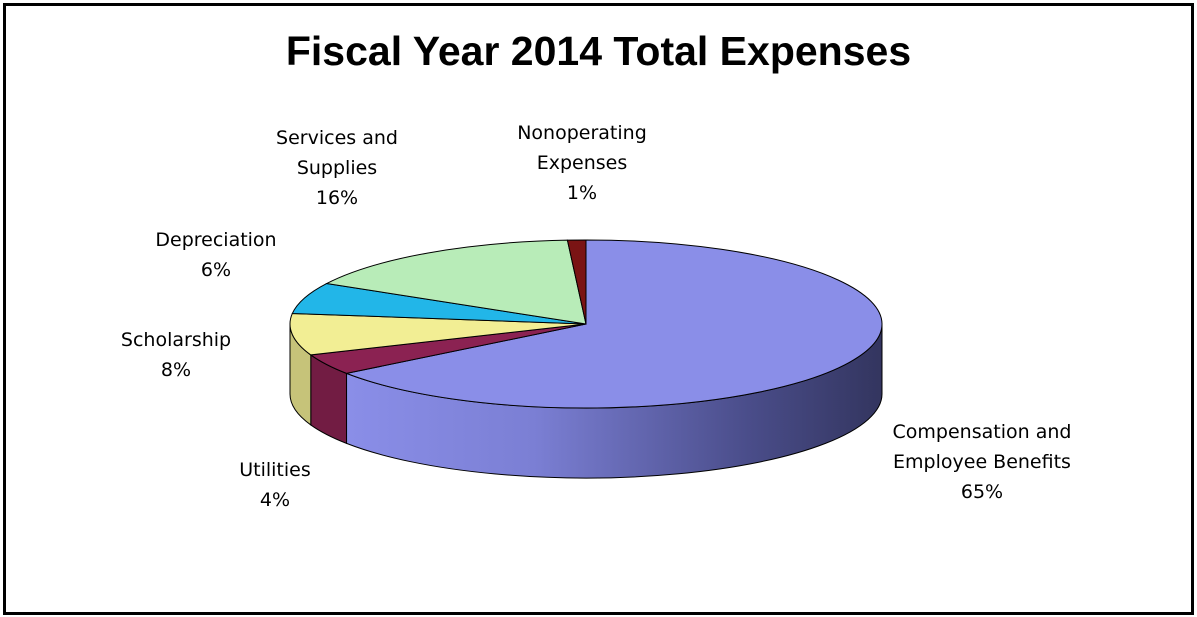 The image size is (1197, 617). I want to click on slice-label-line1: Nonoperating, so click(582, 133).